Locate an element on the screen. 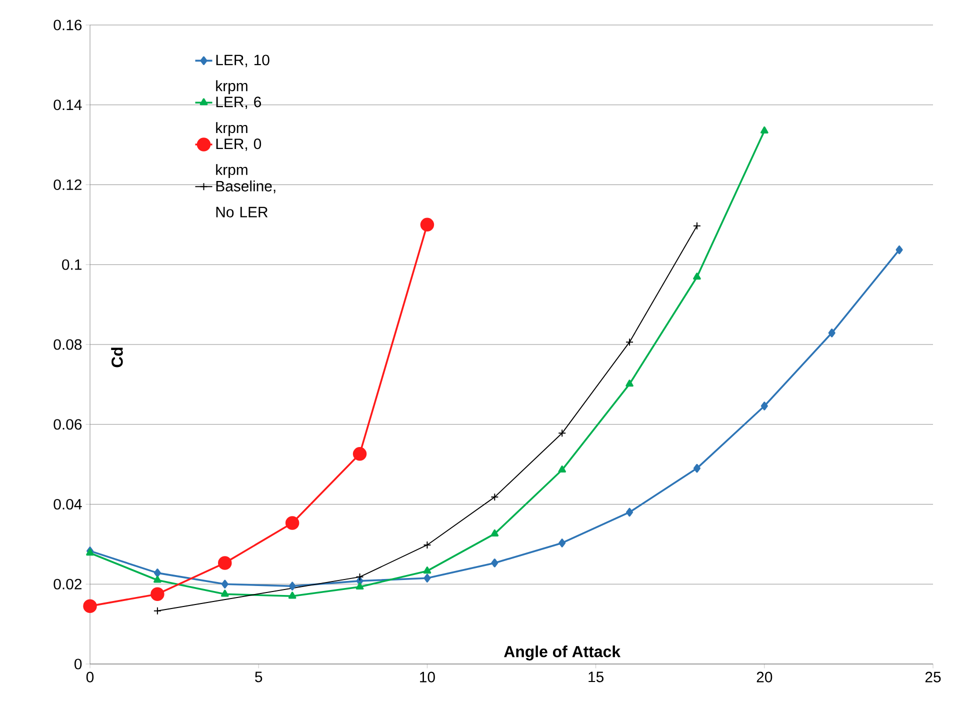  y-tick-label: 0.04 is located at coordinates (68, 504).